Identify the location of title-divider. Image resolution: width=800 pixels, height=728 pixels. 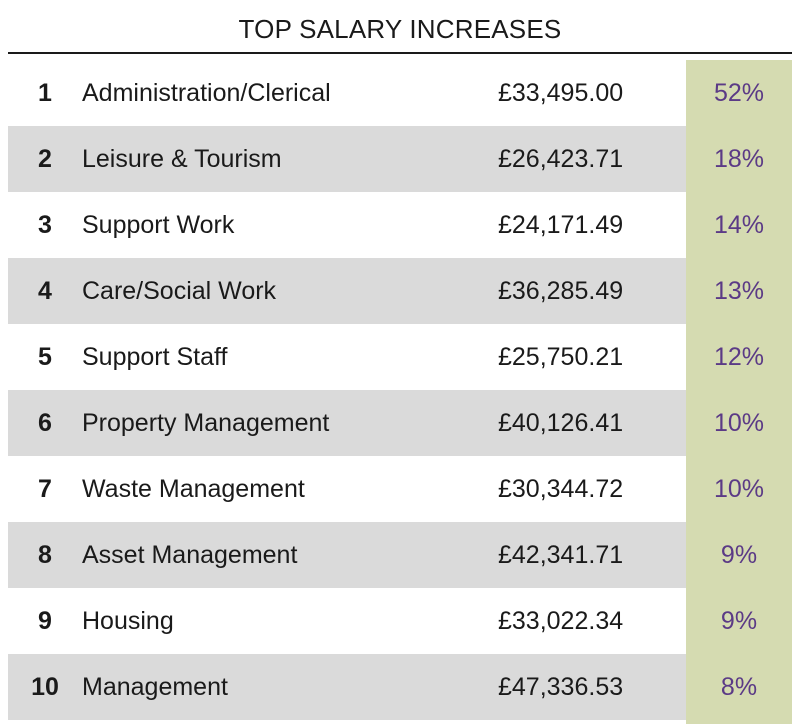
(400, 53).